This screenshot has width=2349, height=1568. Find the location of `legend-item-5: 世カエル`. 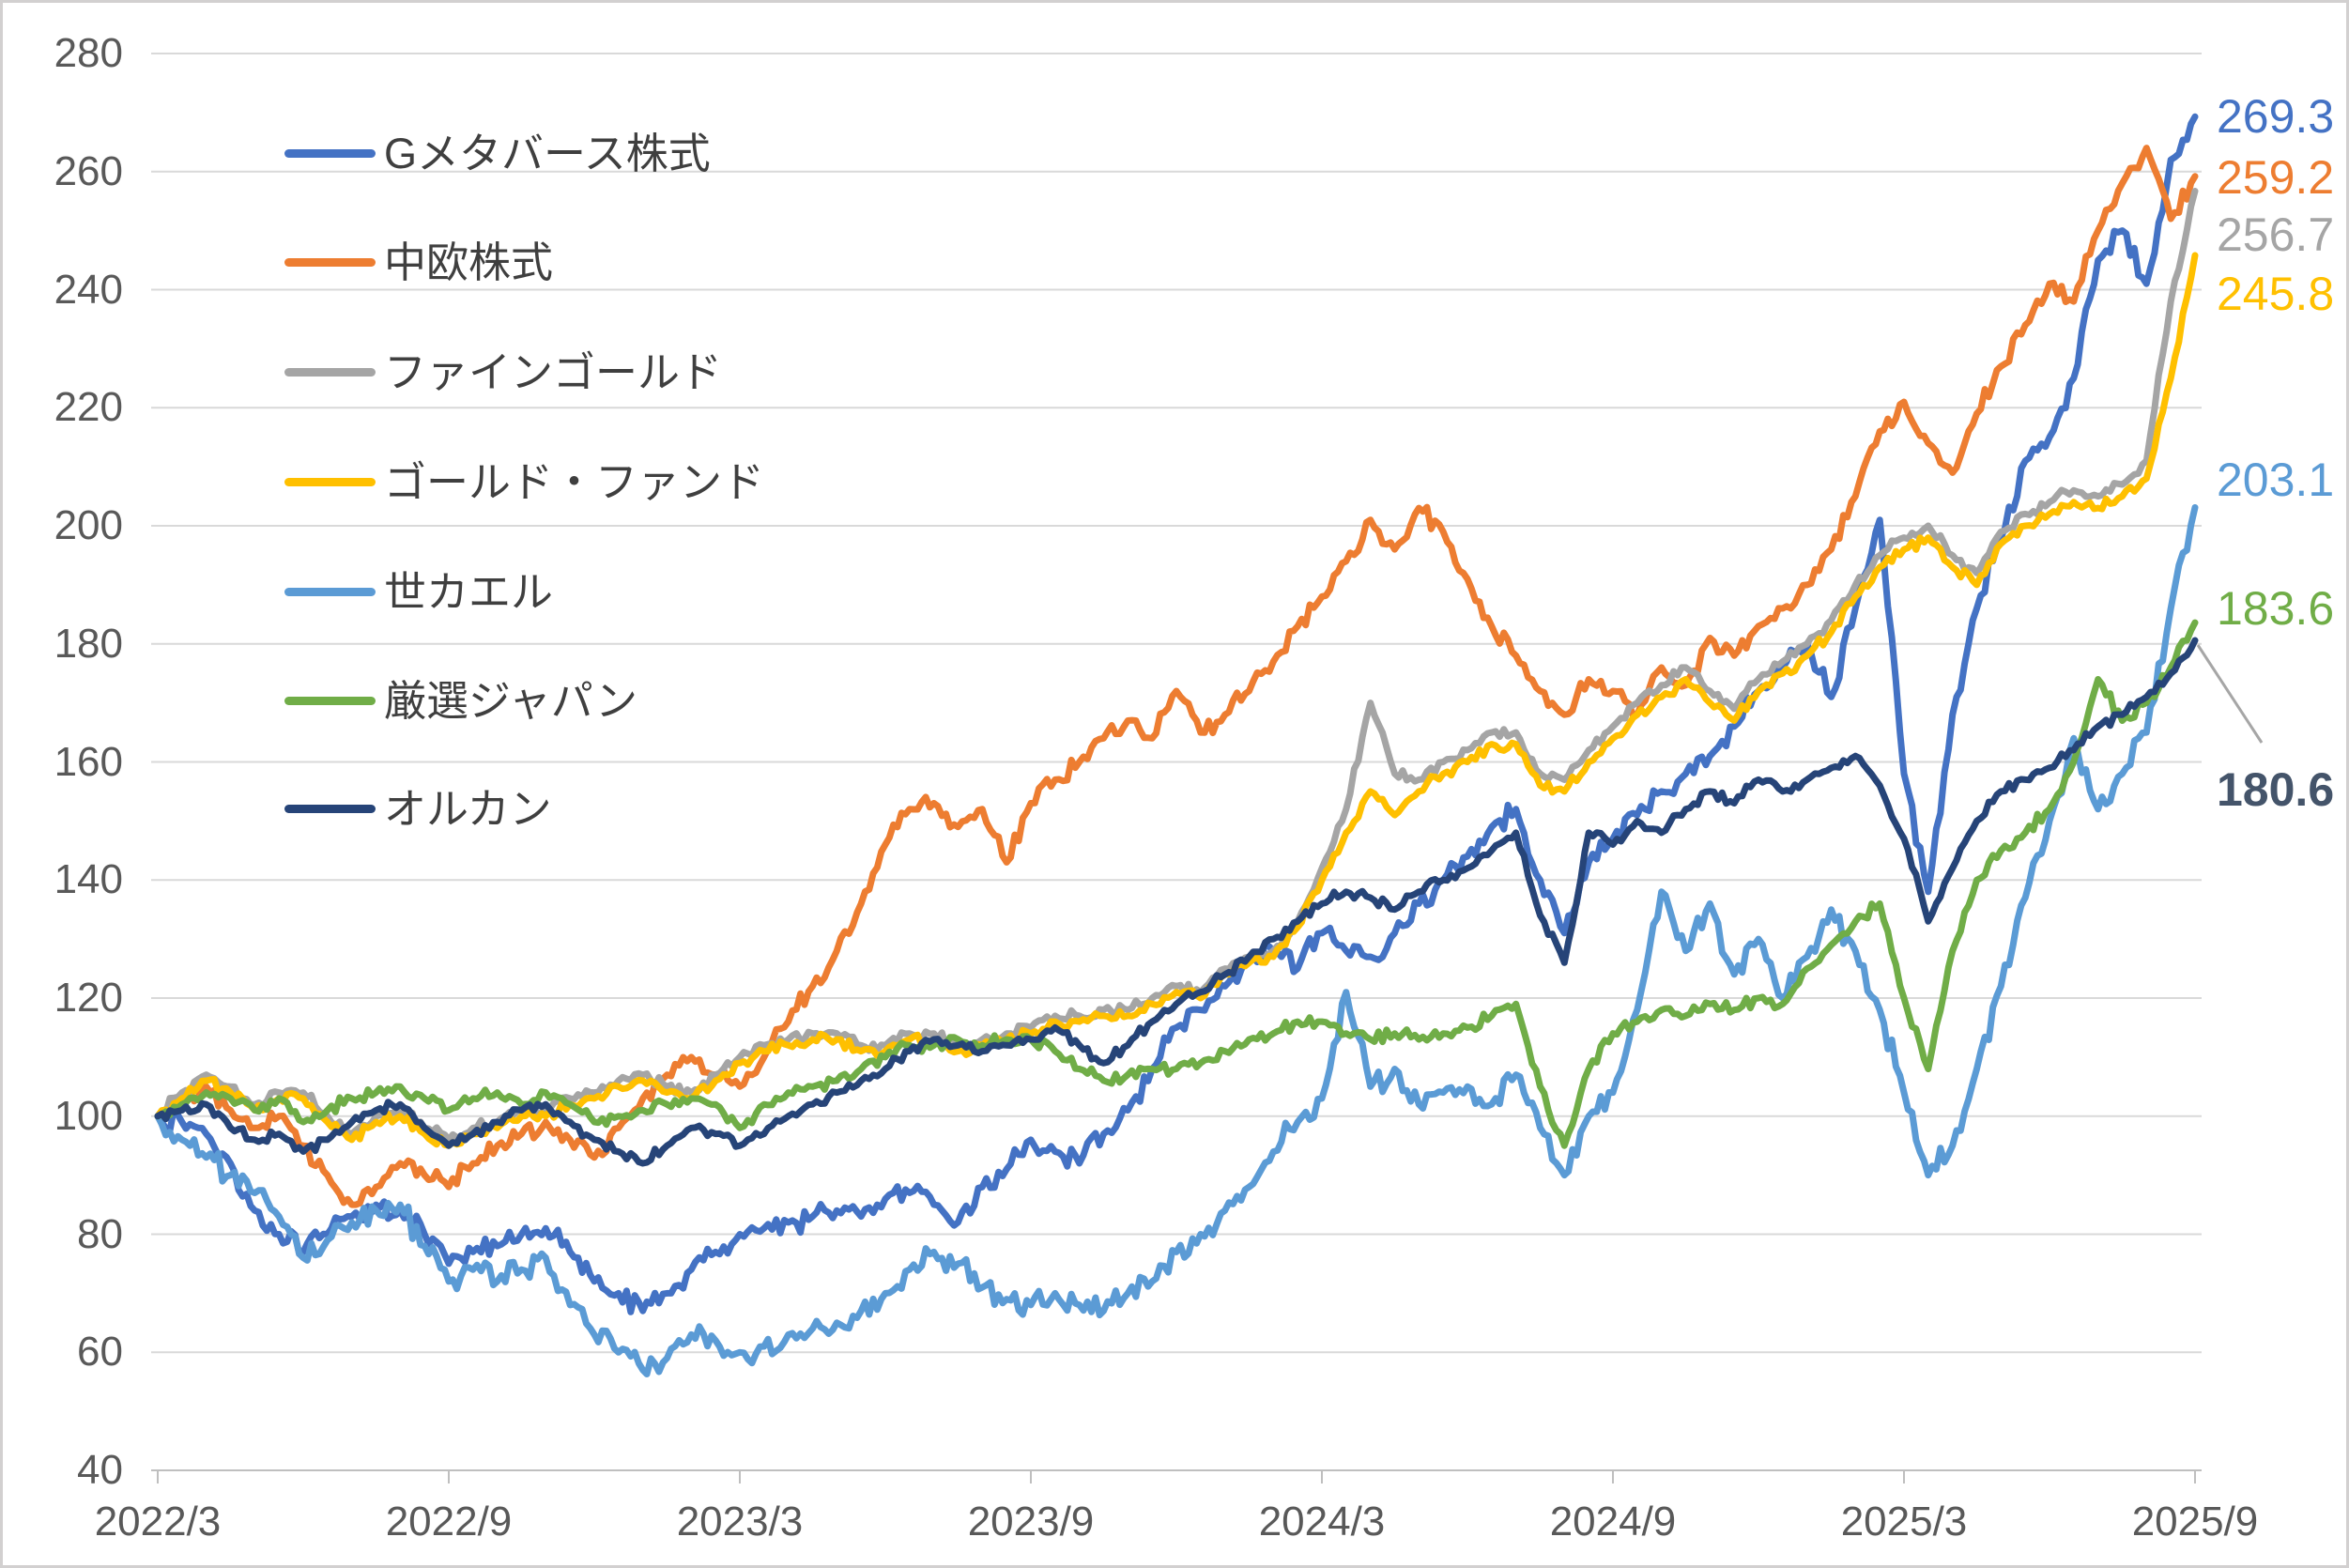

legend-item-5: 世カエル is located at coordinates (419, 592).